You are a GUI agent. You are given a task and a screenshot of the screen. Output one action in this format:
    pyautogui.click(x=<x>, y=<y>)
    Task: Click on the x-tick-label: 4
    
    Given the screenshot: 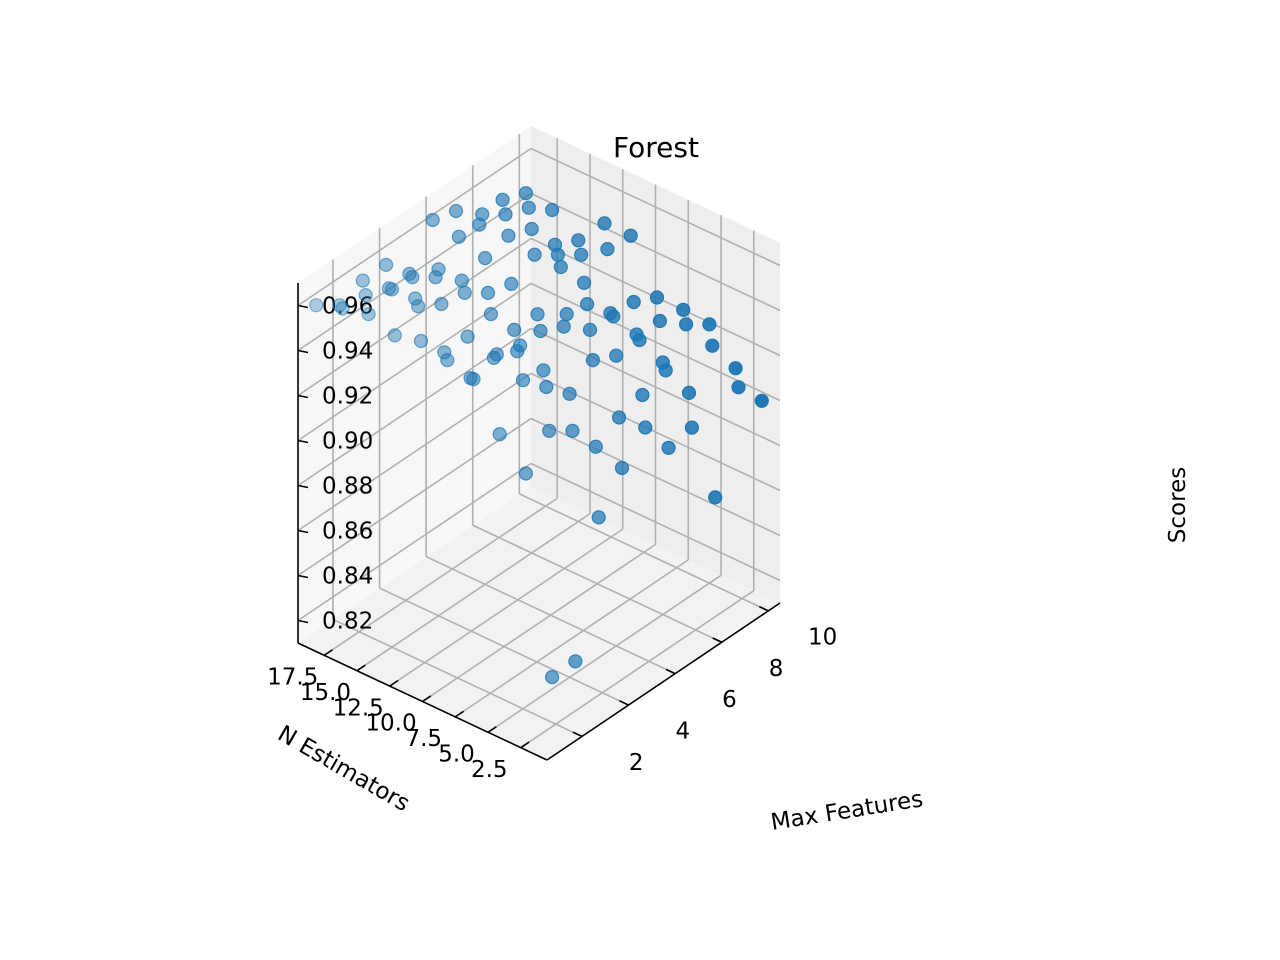 What is the action you would take?
    pyautogui.click(x=683, y=732)
    